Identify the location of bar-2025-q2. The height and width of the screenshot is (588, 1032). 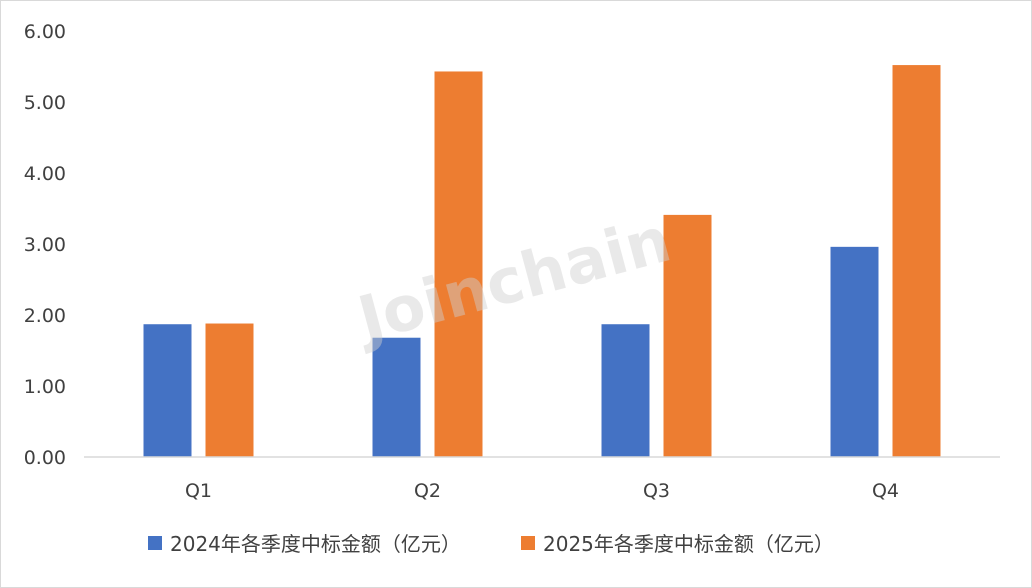
(458, 264).